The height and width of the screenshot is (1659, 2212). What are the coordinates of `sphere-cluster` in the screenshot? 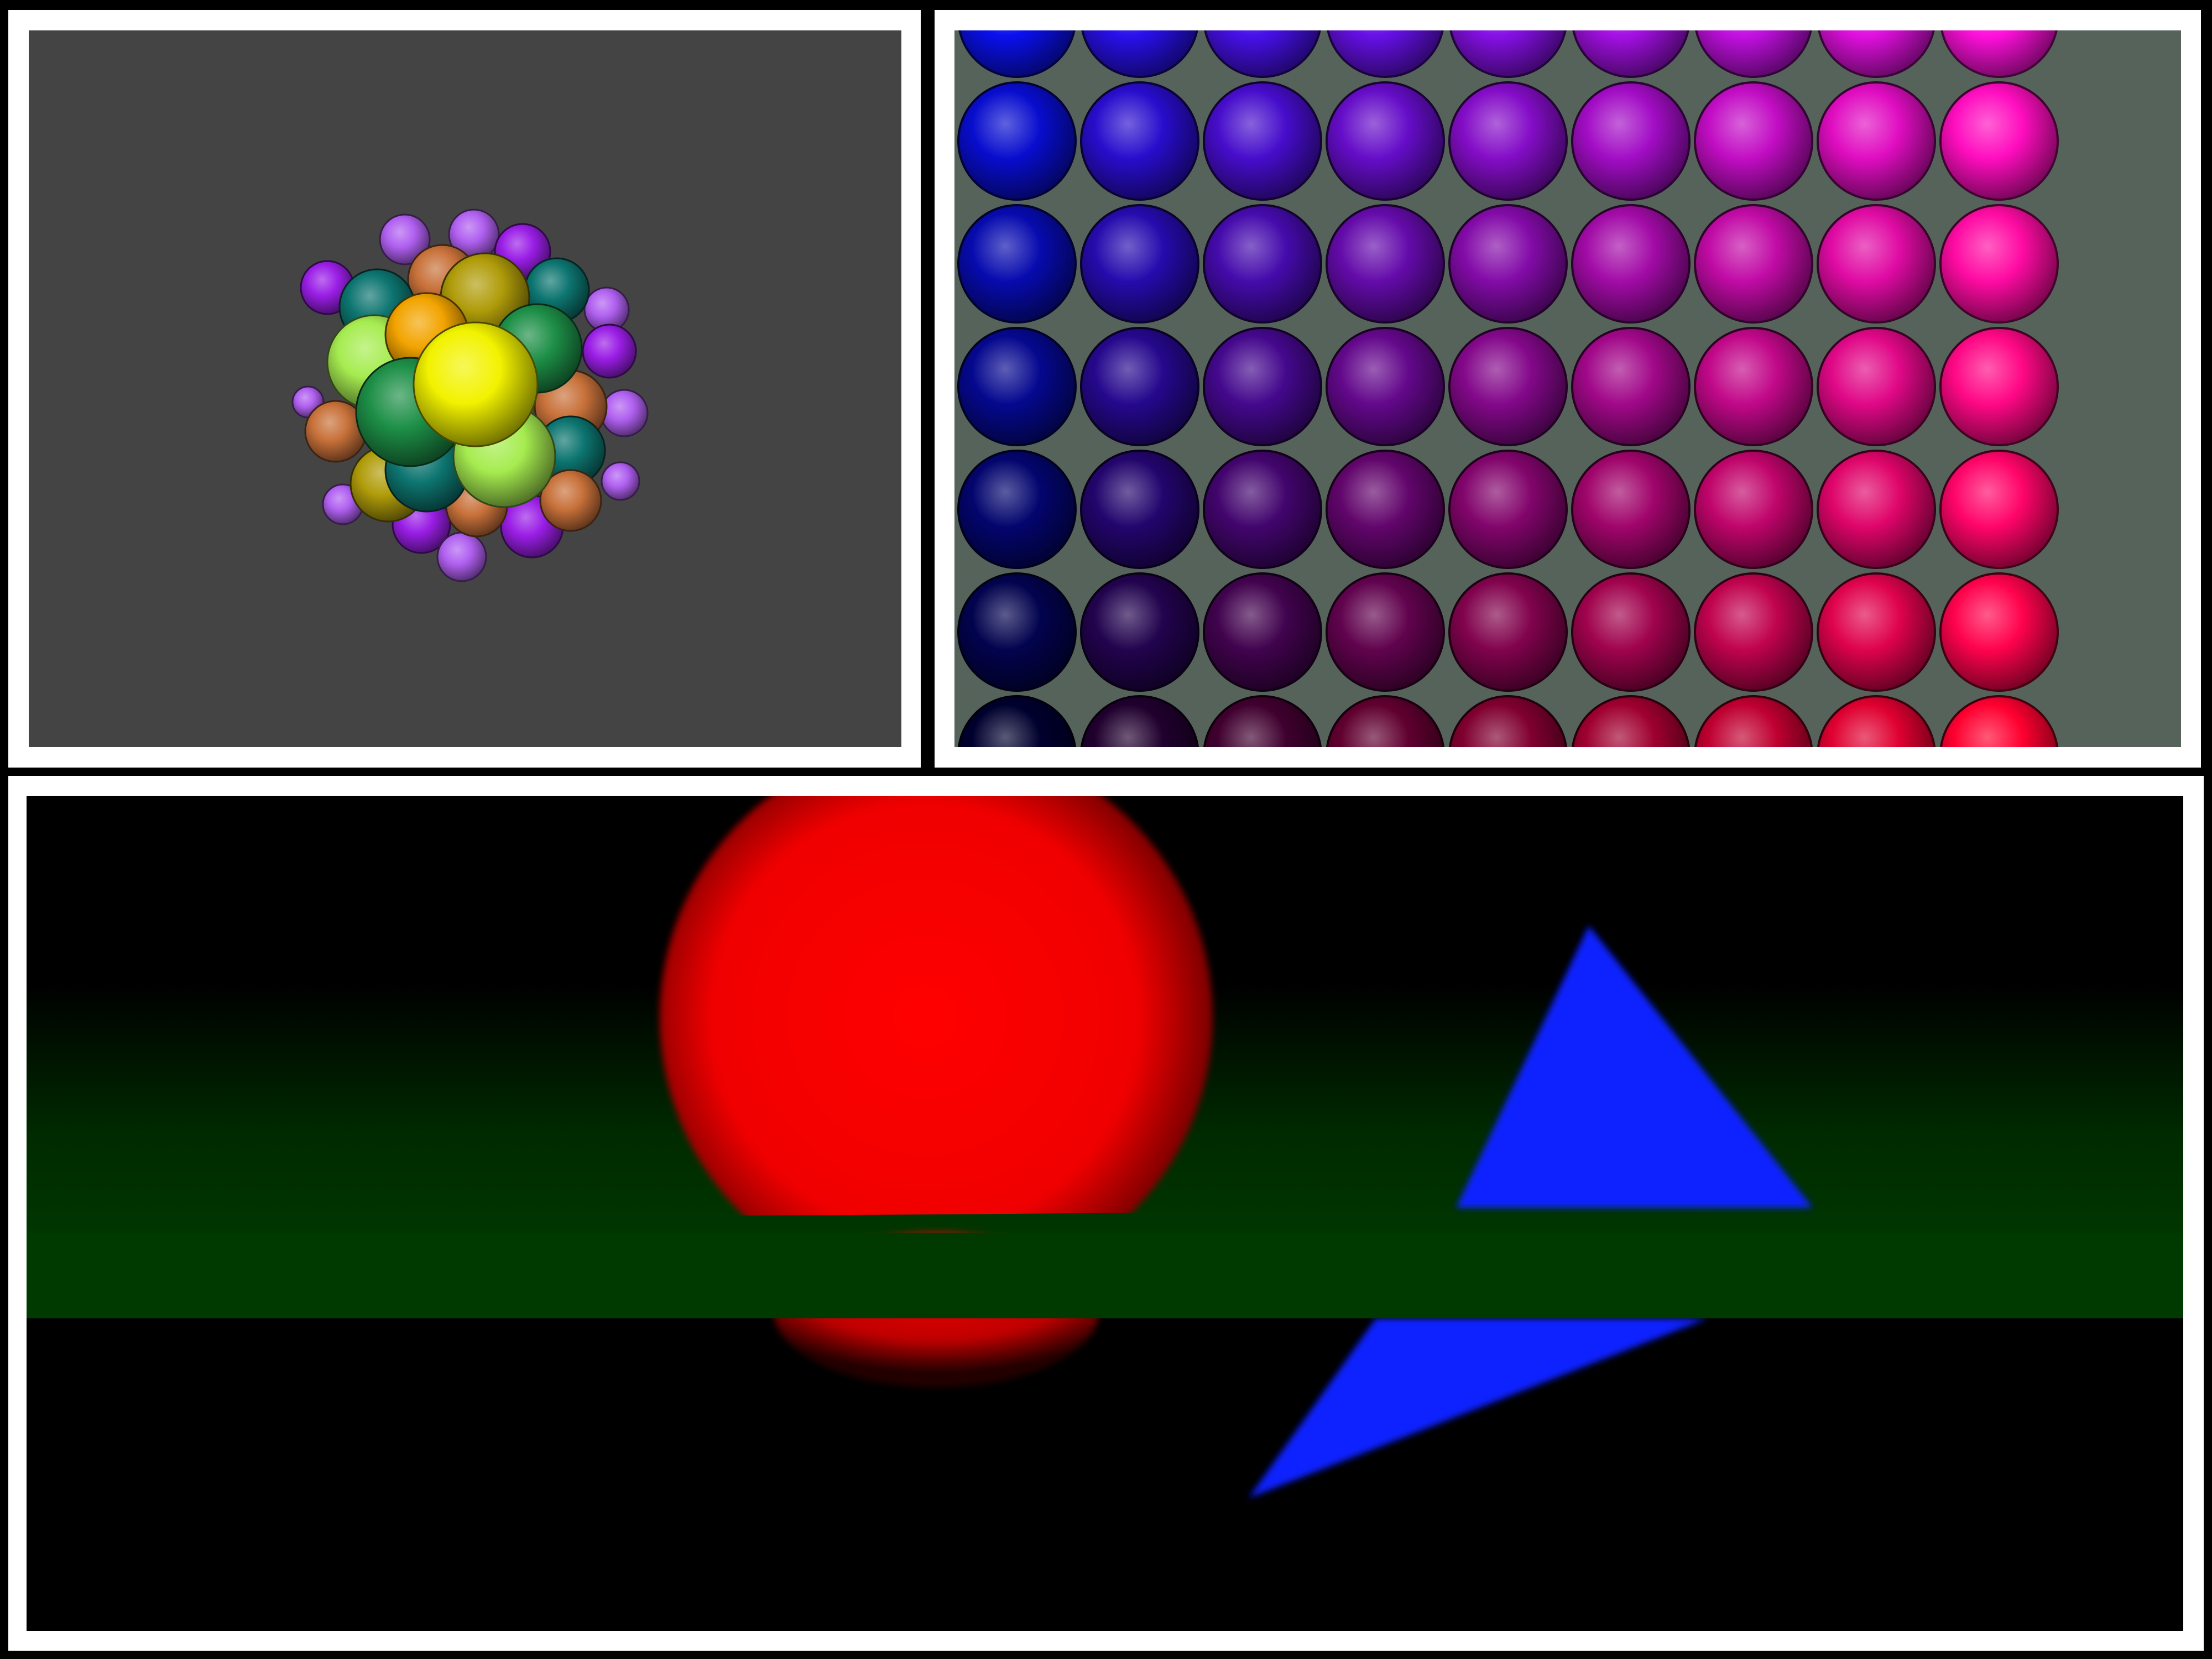 It's located at (470, 395).